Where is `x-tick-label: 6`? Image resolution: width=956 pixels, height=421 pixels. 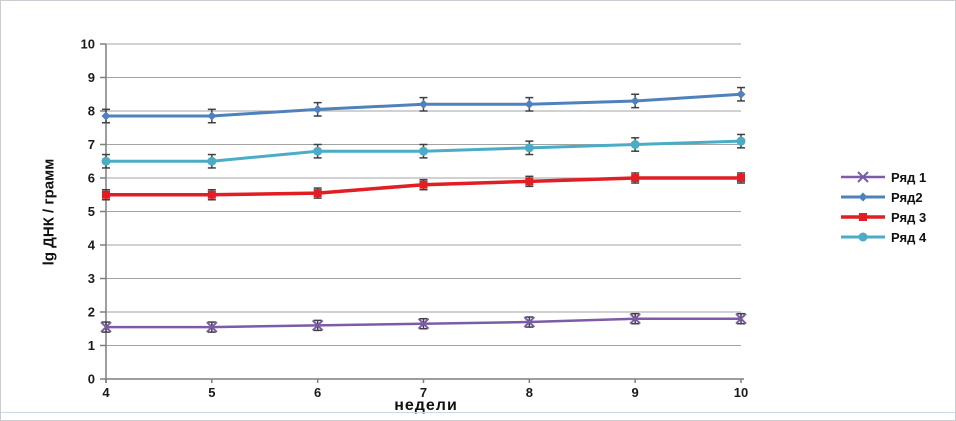 x-tick-label: 6 is located at coordinates (317, 392).